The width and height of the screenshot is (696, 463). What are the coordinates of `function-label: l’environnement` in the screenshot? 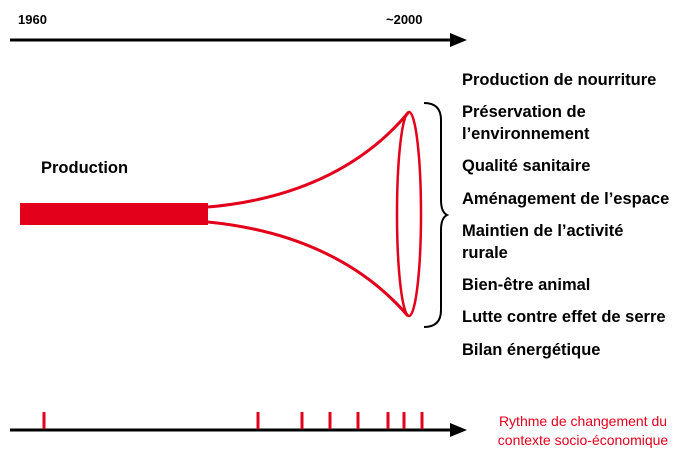 It's located at (526, 134).